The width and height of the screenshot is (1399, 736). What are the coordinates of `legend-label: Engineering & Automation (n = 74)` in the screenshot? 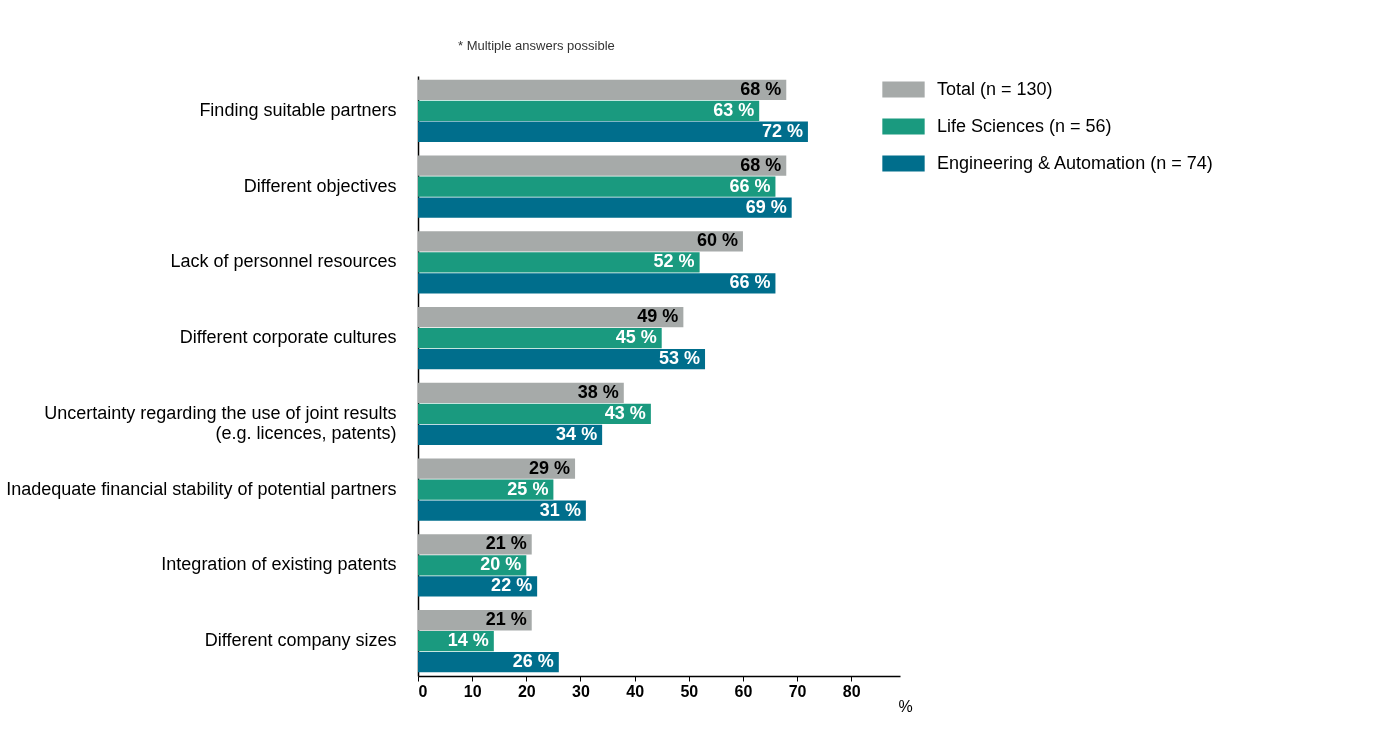 It's located at (1075, 162).